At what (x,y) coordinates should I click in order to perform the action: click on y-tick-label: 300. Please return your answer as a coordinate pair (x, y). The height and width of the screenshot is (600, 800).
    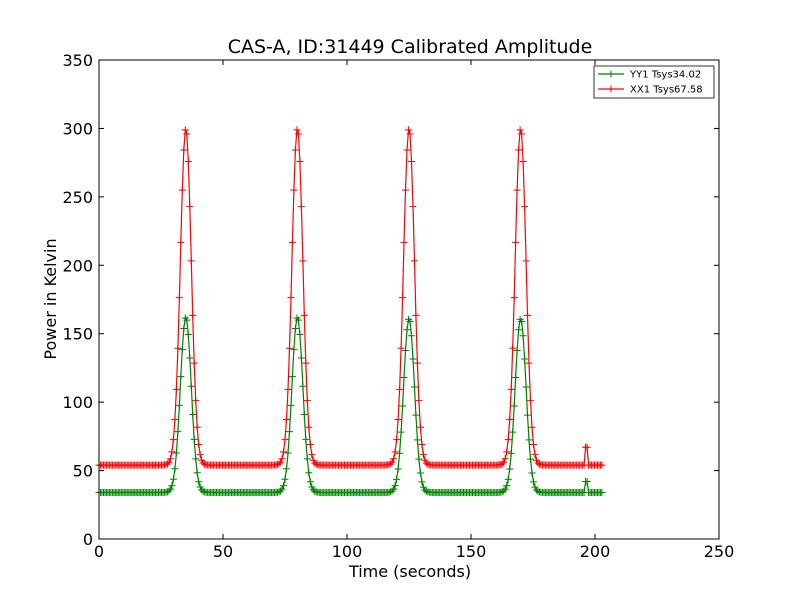
    Looking at the image, I should click on (77, 128).